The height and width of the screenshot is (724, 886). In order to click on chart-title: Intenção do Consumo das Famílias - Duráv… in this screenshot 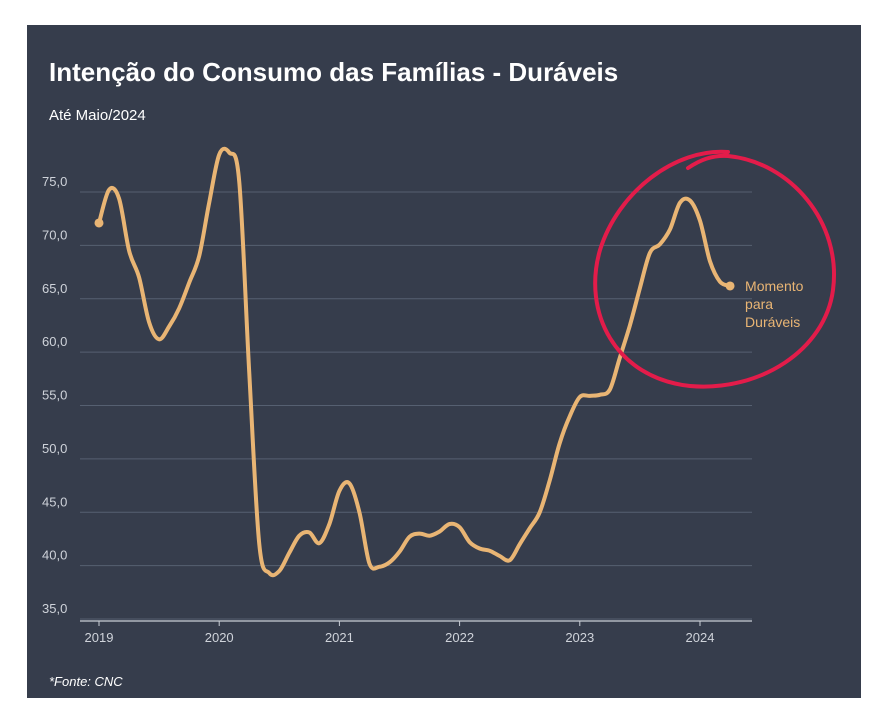, I will do `click(334, 72)`.